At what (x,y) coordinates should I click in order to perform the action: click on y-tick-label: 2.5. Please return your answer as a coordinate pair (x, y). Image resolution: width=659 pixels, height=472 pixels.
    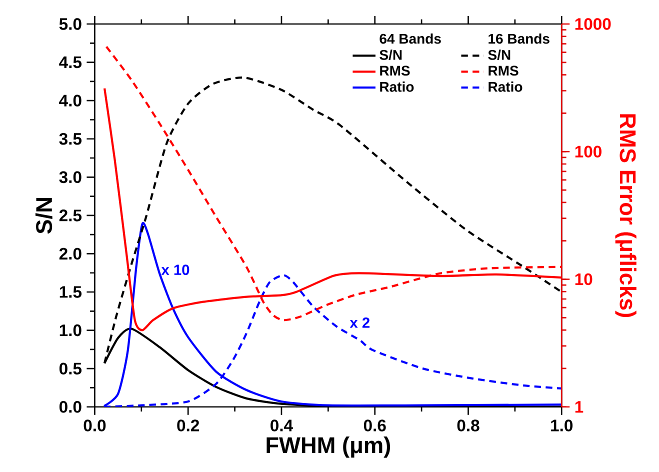
    Looking at the image, I should click on (70, 215).